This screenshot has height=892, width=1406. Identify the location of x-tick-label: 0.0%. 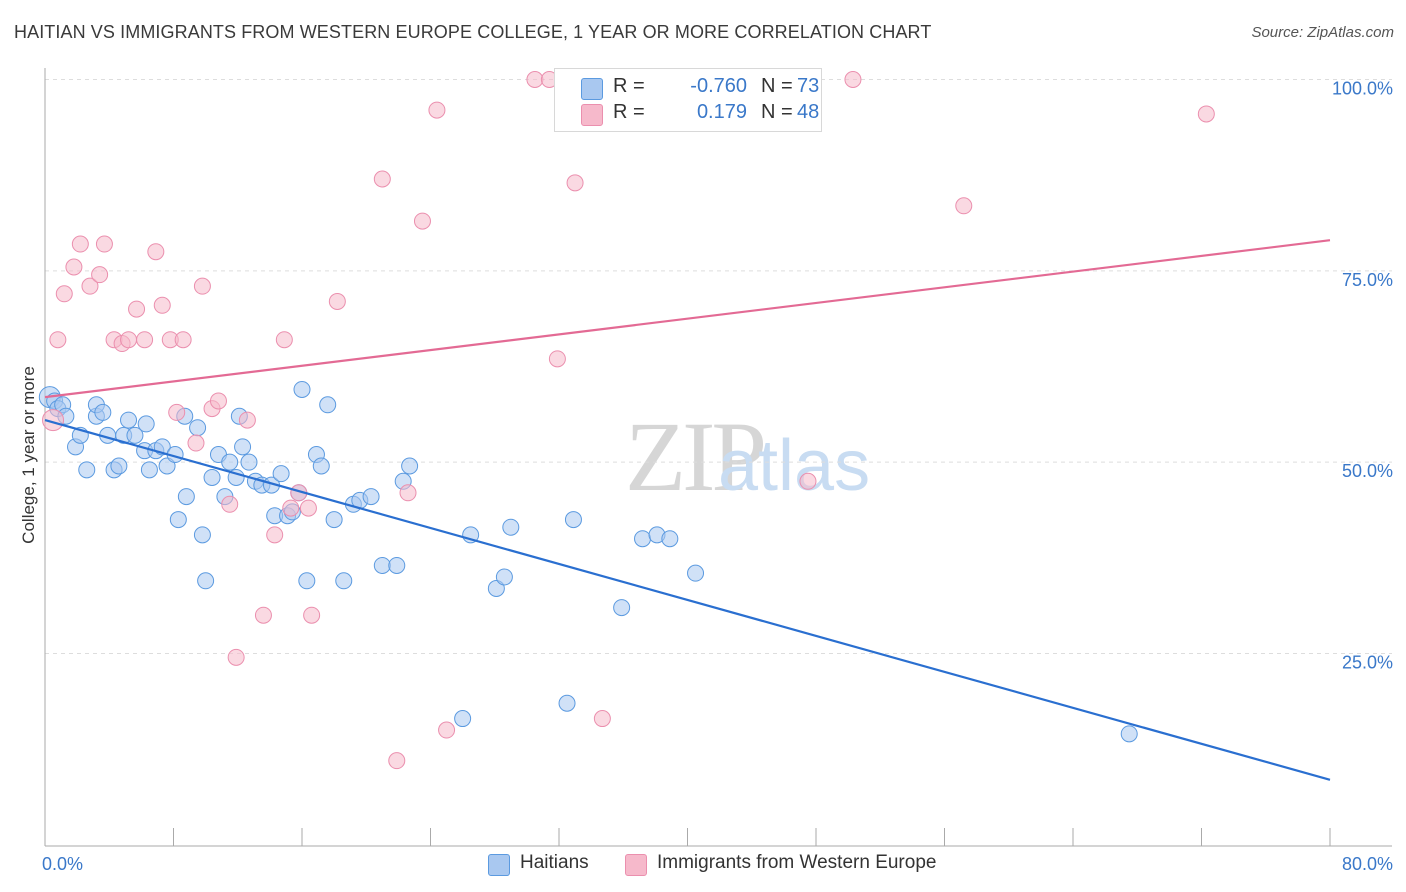
(62, 864).